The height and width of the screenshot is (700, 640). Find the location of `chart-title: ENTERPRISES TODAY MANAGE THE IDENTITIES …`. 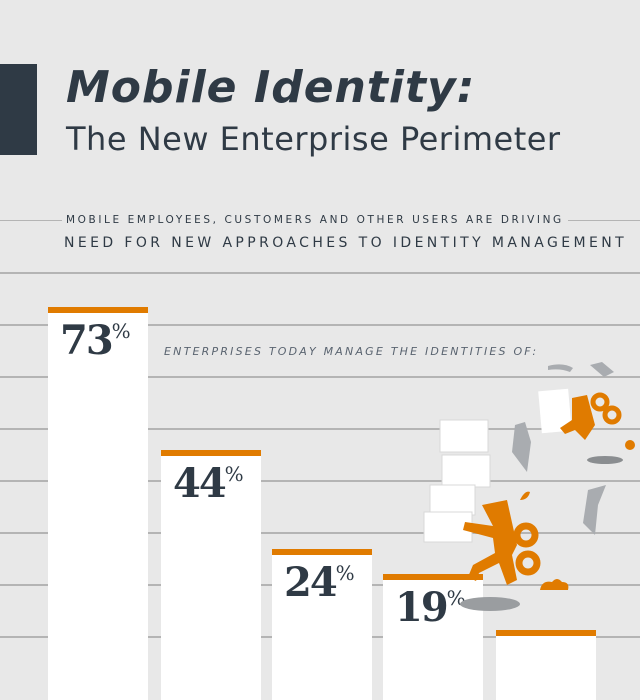

chart-title: ENTERPRISES TODAY MANAGE THE IDENTITIES … is located at coordinates (351, 351).